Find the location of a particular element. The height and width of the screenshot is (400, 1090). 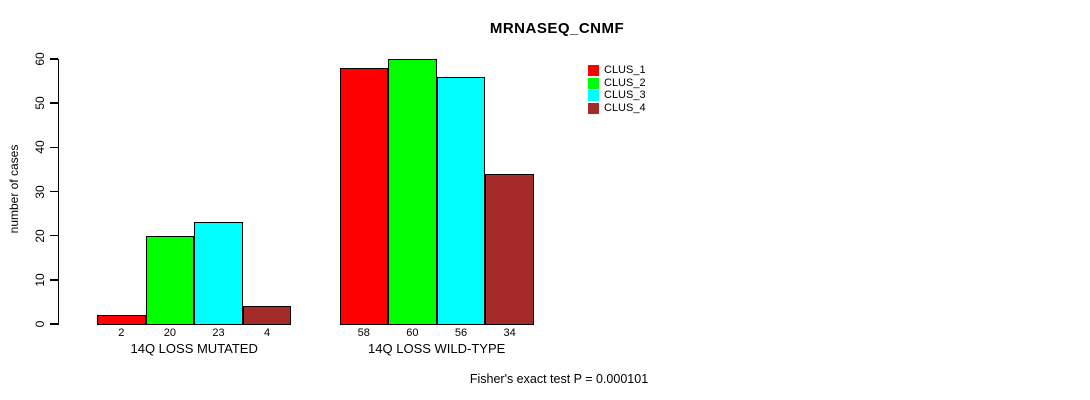

y-axis-label: number of cases is located at coordinates (14, 189).